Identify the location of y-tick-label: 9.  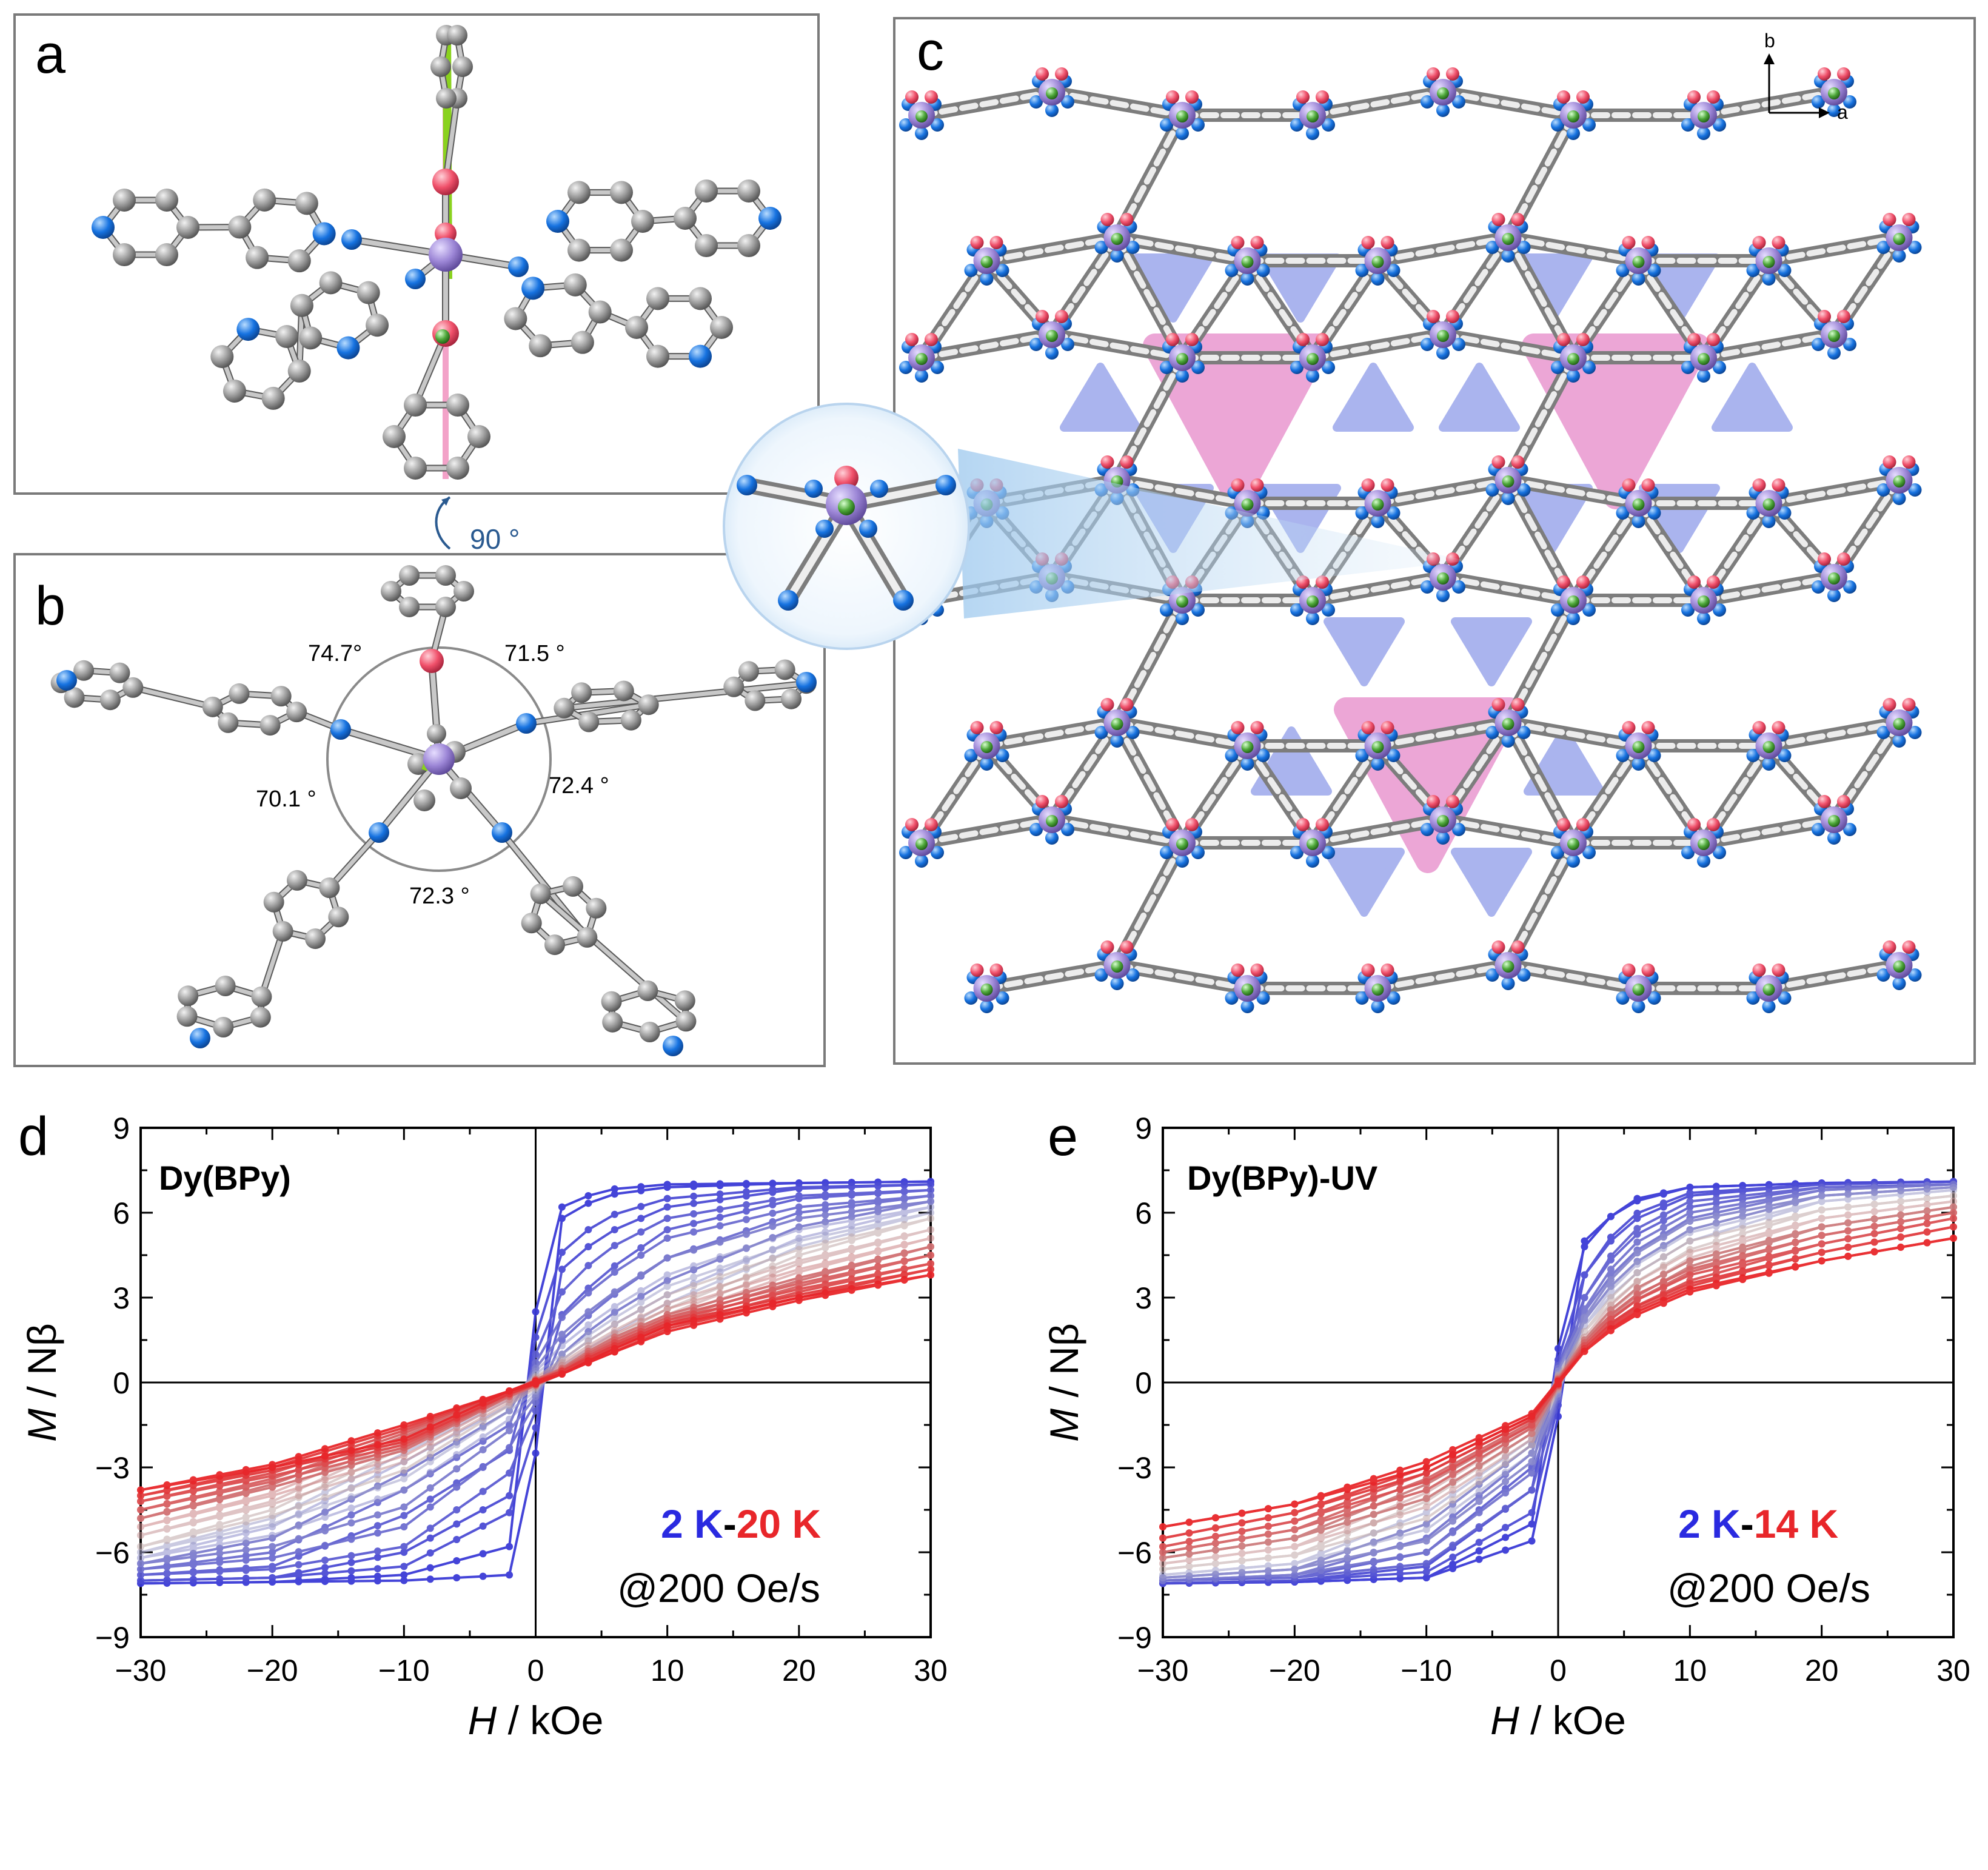
(121, 1128).